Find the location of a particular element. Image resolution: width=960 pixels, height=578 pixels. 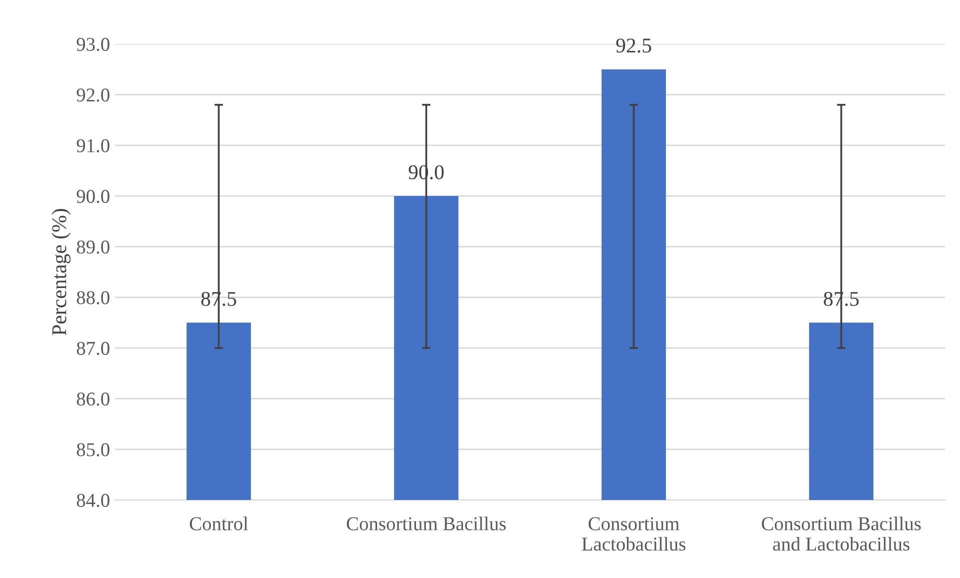

y-tick-label: 93.0 is located at coordinates (93, 45).